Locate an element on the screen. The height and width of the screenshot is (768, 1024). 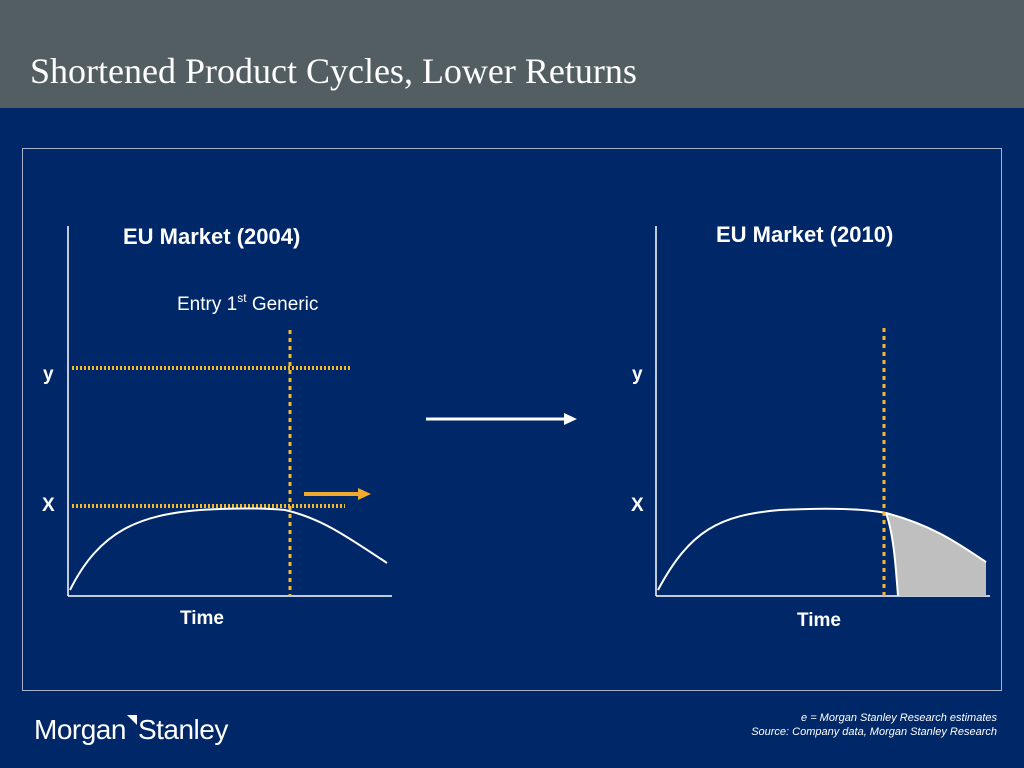
left-x-label: X is located at coordinates (48, 505).